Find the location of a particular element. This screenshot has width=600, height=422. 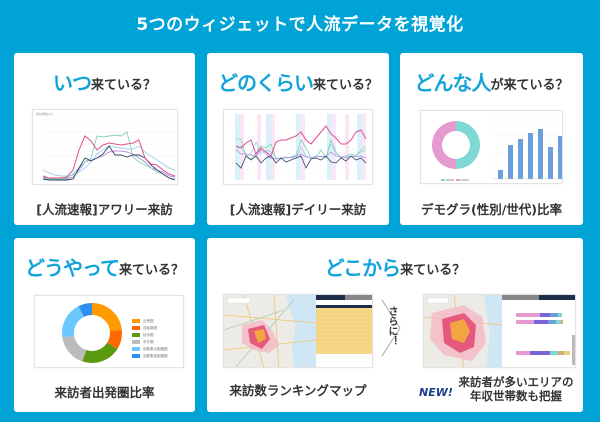

card-caption: デモグラ(性別/世代)比率 is located at coordinates (491, 209).